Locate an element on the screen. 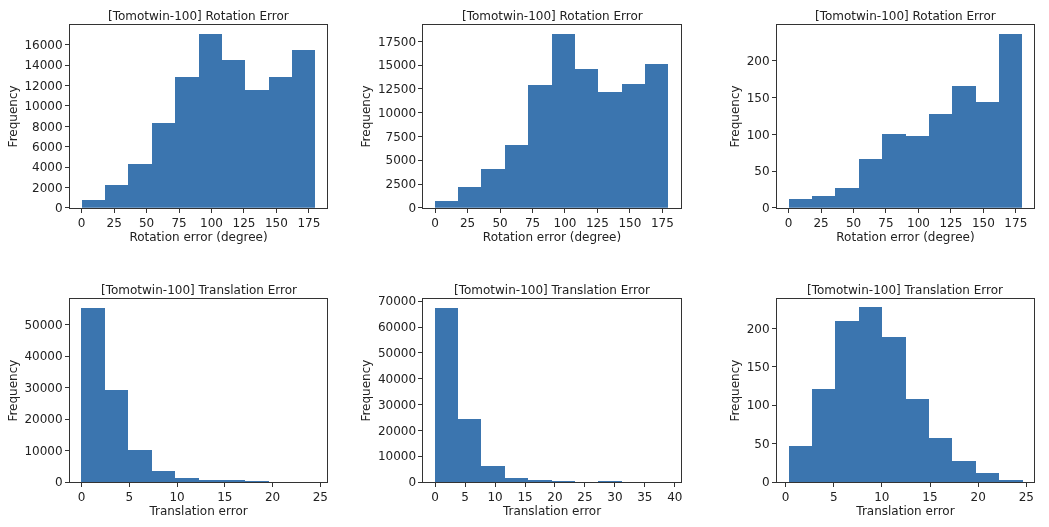 The image size is (1049, 527). y-tick-label: 2000 is located at coordinates (47, 187).